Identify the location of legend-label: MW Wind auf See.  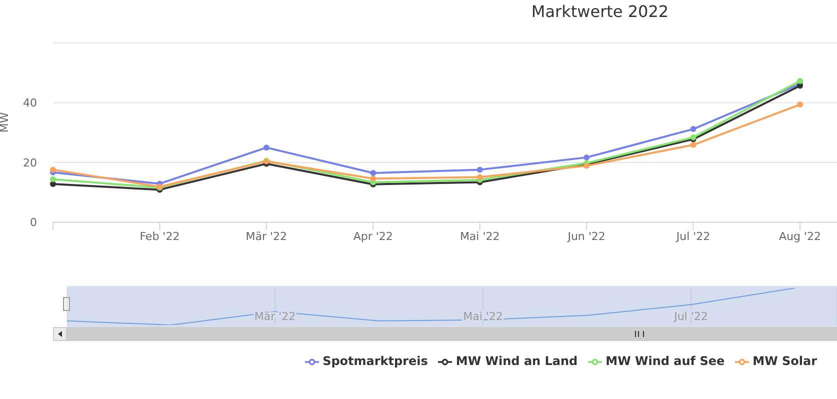
(665, 361).